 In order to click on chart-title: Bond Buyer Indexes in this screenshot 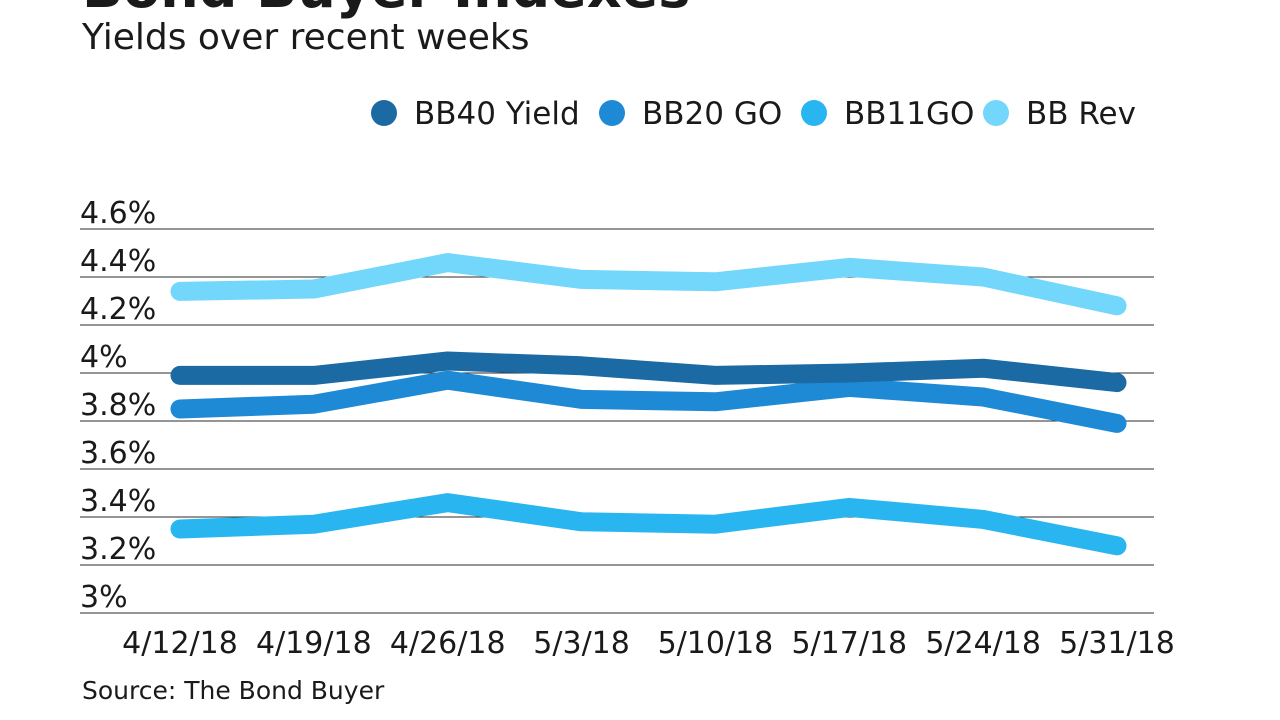, I will do `click(386, 8)`.